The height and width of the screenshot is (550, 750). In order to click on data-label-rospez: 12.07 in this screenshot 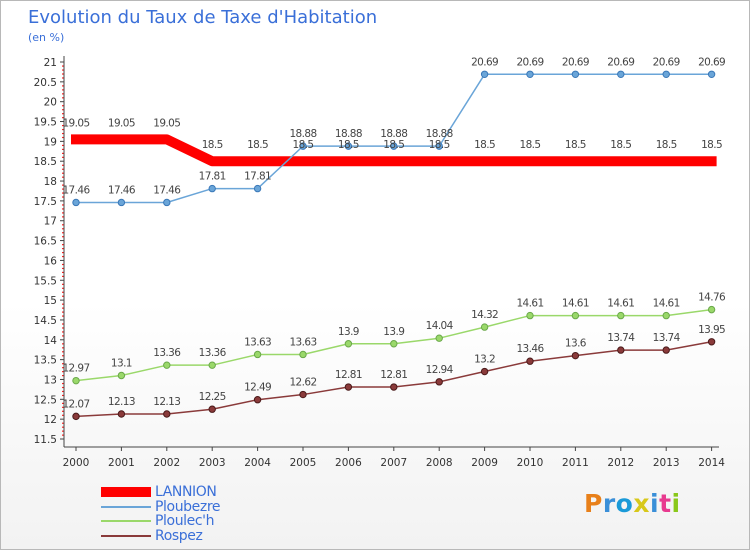, I will do `click(75, 404)`.